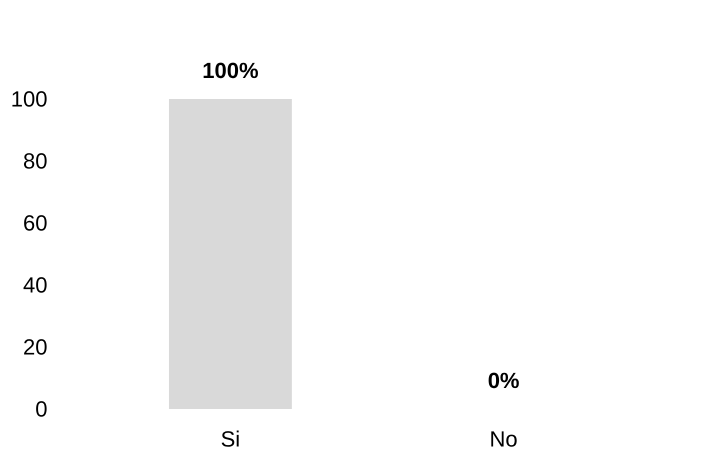  I want to click on y-tick-label: 40, so click(35, 285).